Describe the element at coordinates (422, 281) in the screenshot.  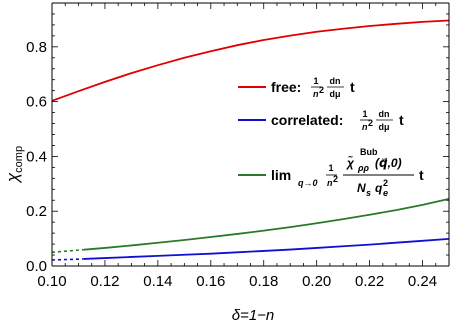
I see `x-tick-label: 0.24` at that location.